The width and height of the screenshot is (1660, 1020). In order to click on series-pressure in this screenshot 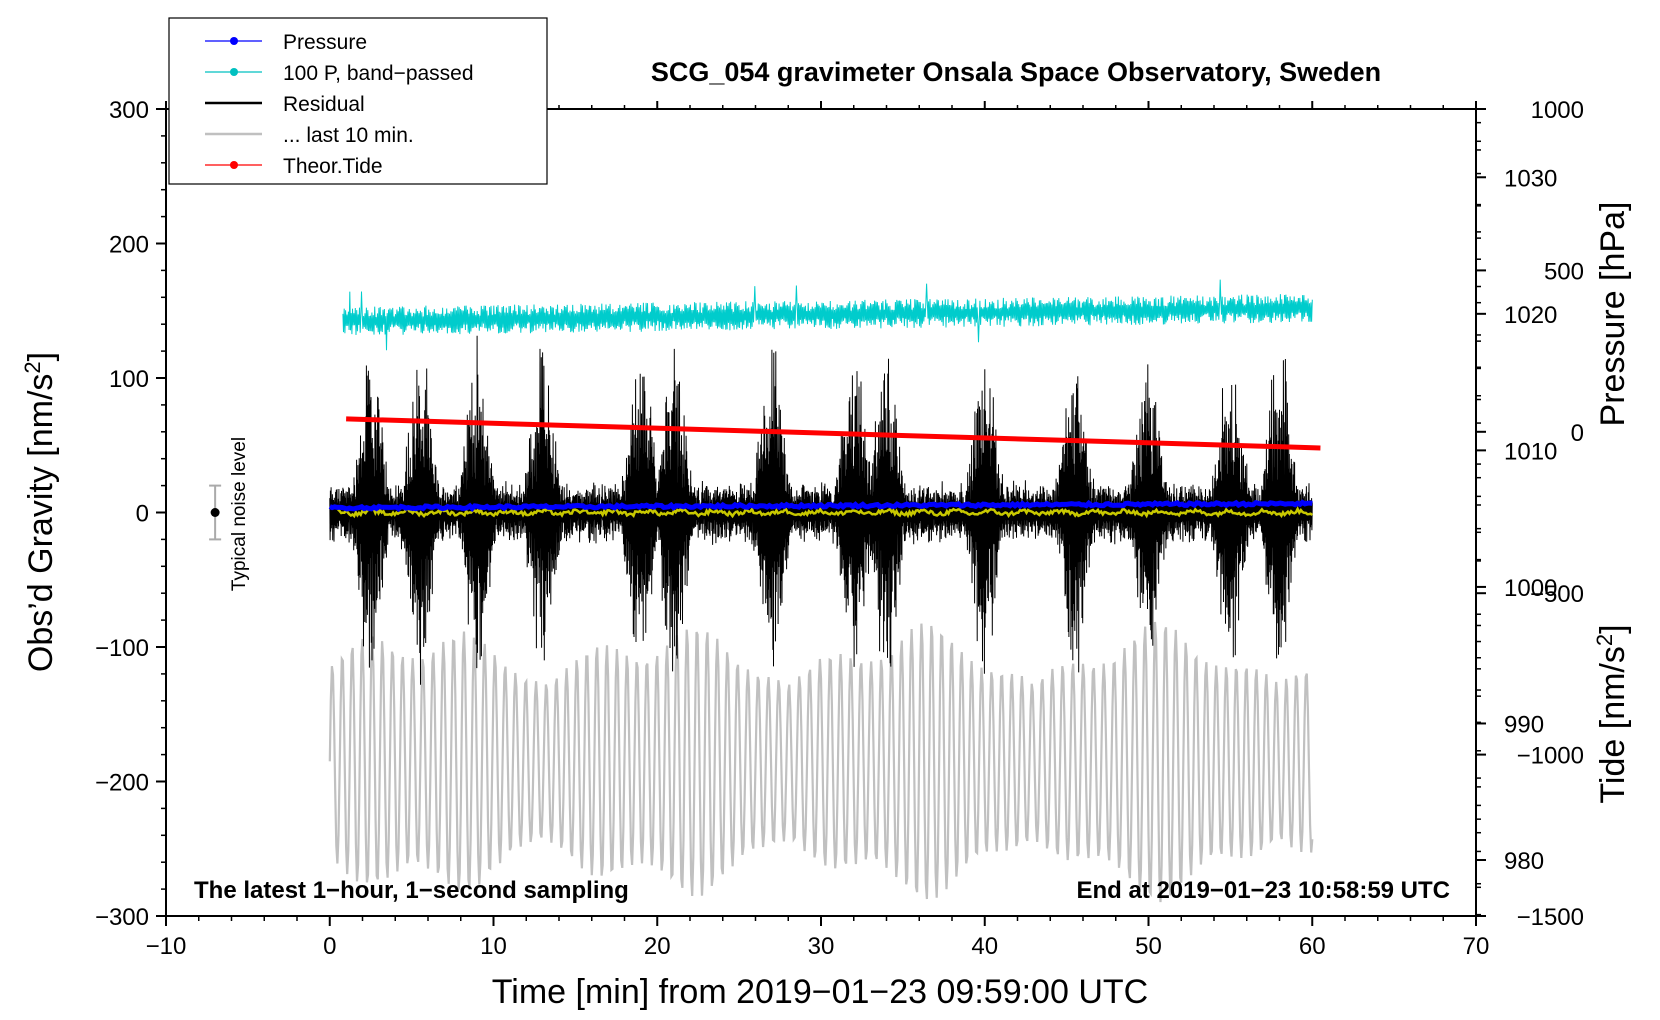, I will do `click(820, 506)`.